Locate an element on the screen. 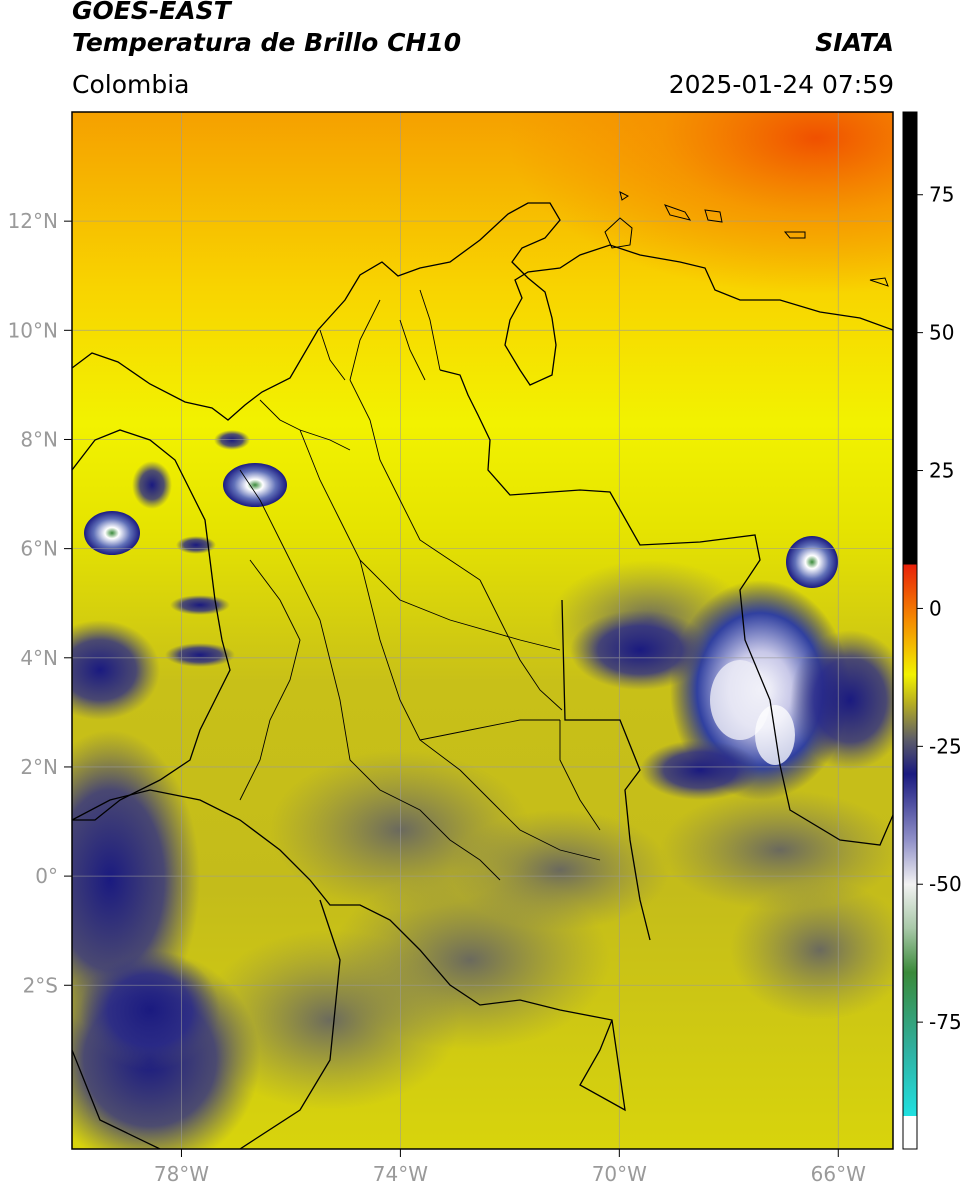 This screenshot has height=1190, width=966. lat-tick-label: 2°N is located at coordinates (39, 767).